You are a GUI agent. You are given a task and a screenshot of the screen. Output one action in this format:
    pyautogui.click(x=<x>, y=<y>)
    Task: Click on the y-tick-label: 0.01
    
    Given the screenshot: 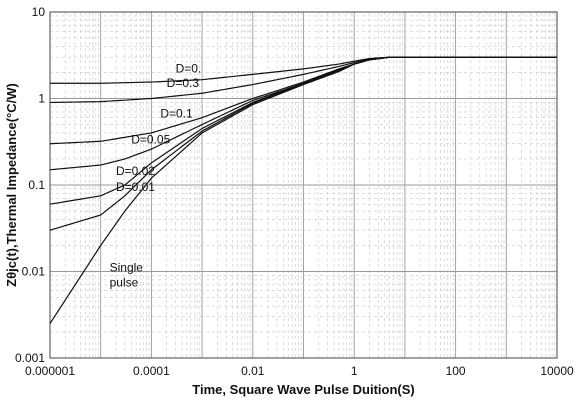 What is the action you would take?
    pyautogui.click(x=34, y=272)
    